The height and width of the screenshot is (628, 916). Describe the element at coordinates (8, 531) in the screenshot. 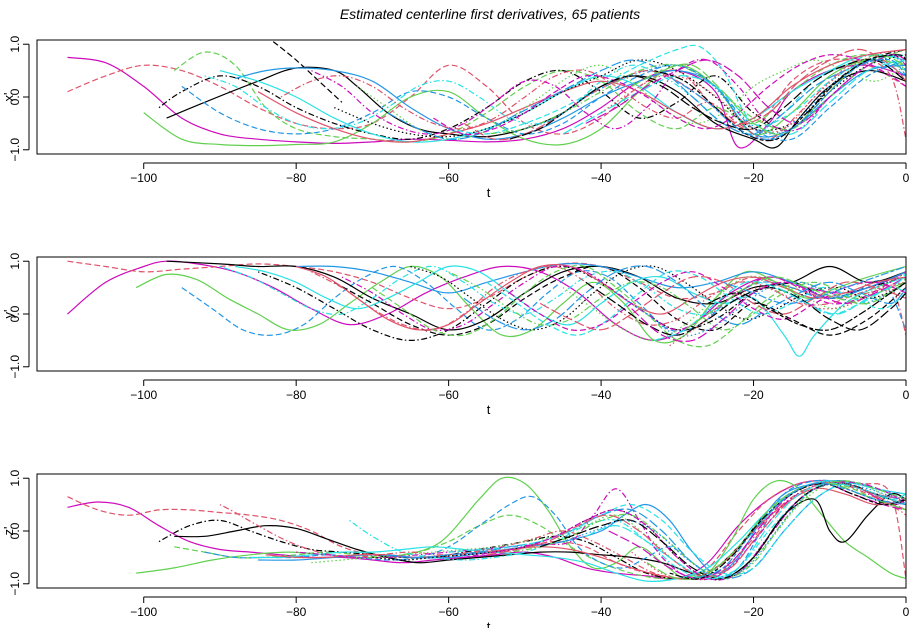

I see `y-axis-label: z'` at that location.